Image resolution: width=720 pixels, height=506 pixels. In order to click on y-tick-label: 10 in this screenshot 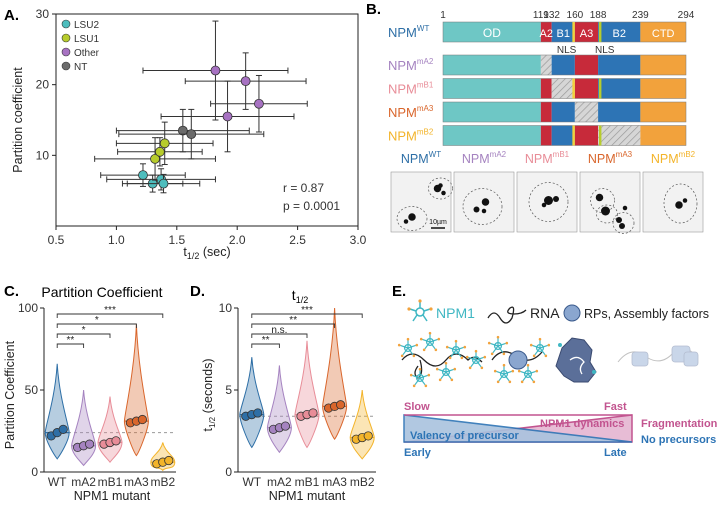, I will do `click(226, 308)`.